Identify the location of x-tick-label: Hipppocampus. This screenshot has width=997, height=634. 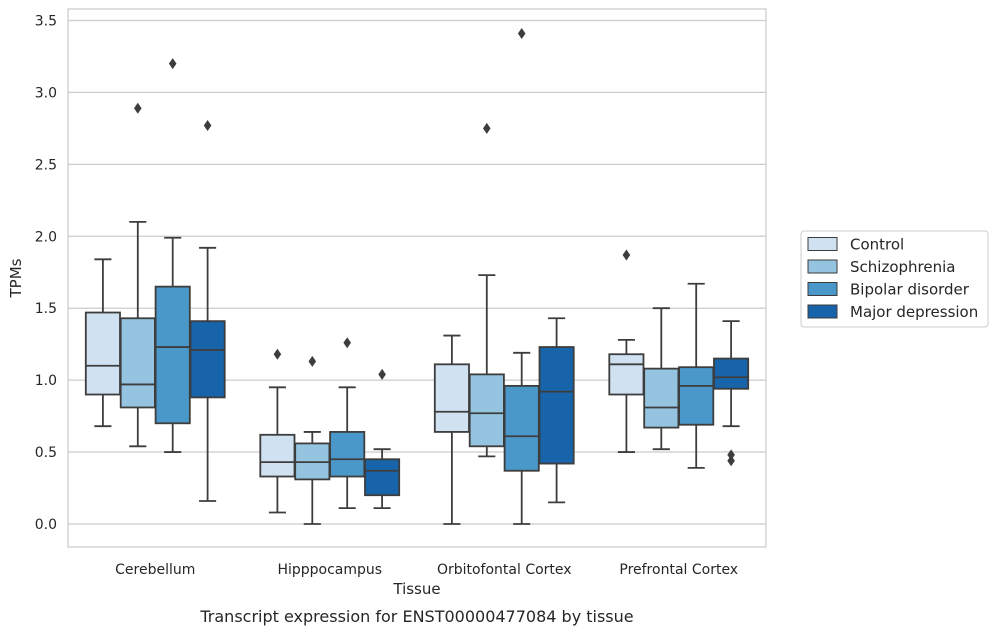
(329, 570).